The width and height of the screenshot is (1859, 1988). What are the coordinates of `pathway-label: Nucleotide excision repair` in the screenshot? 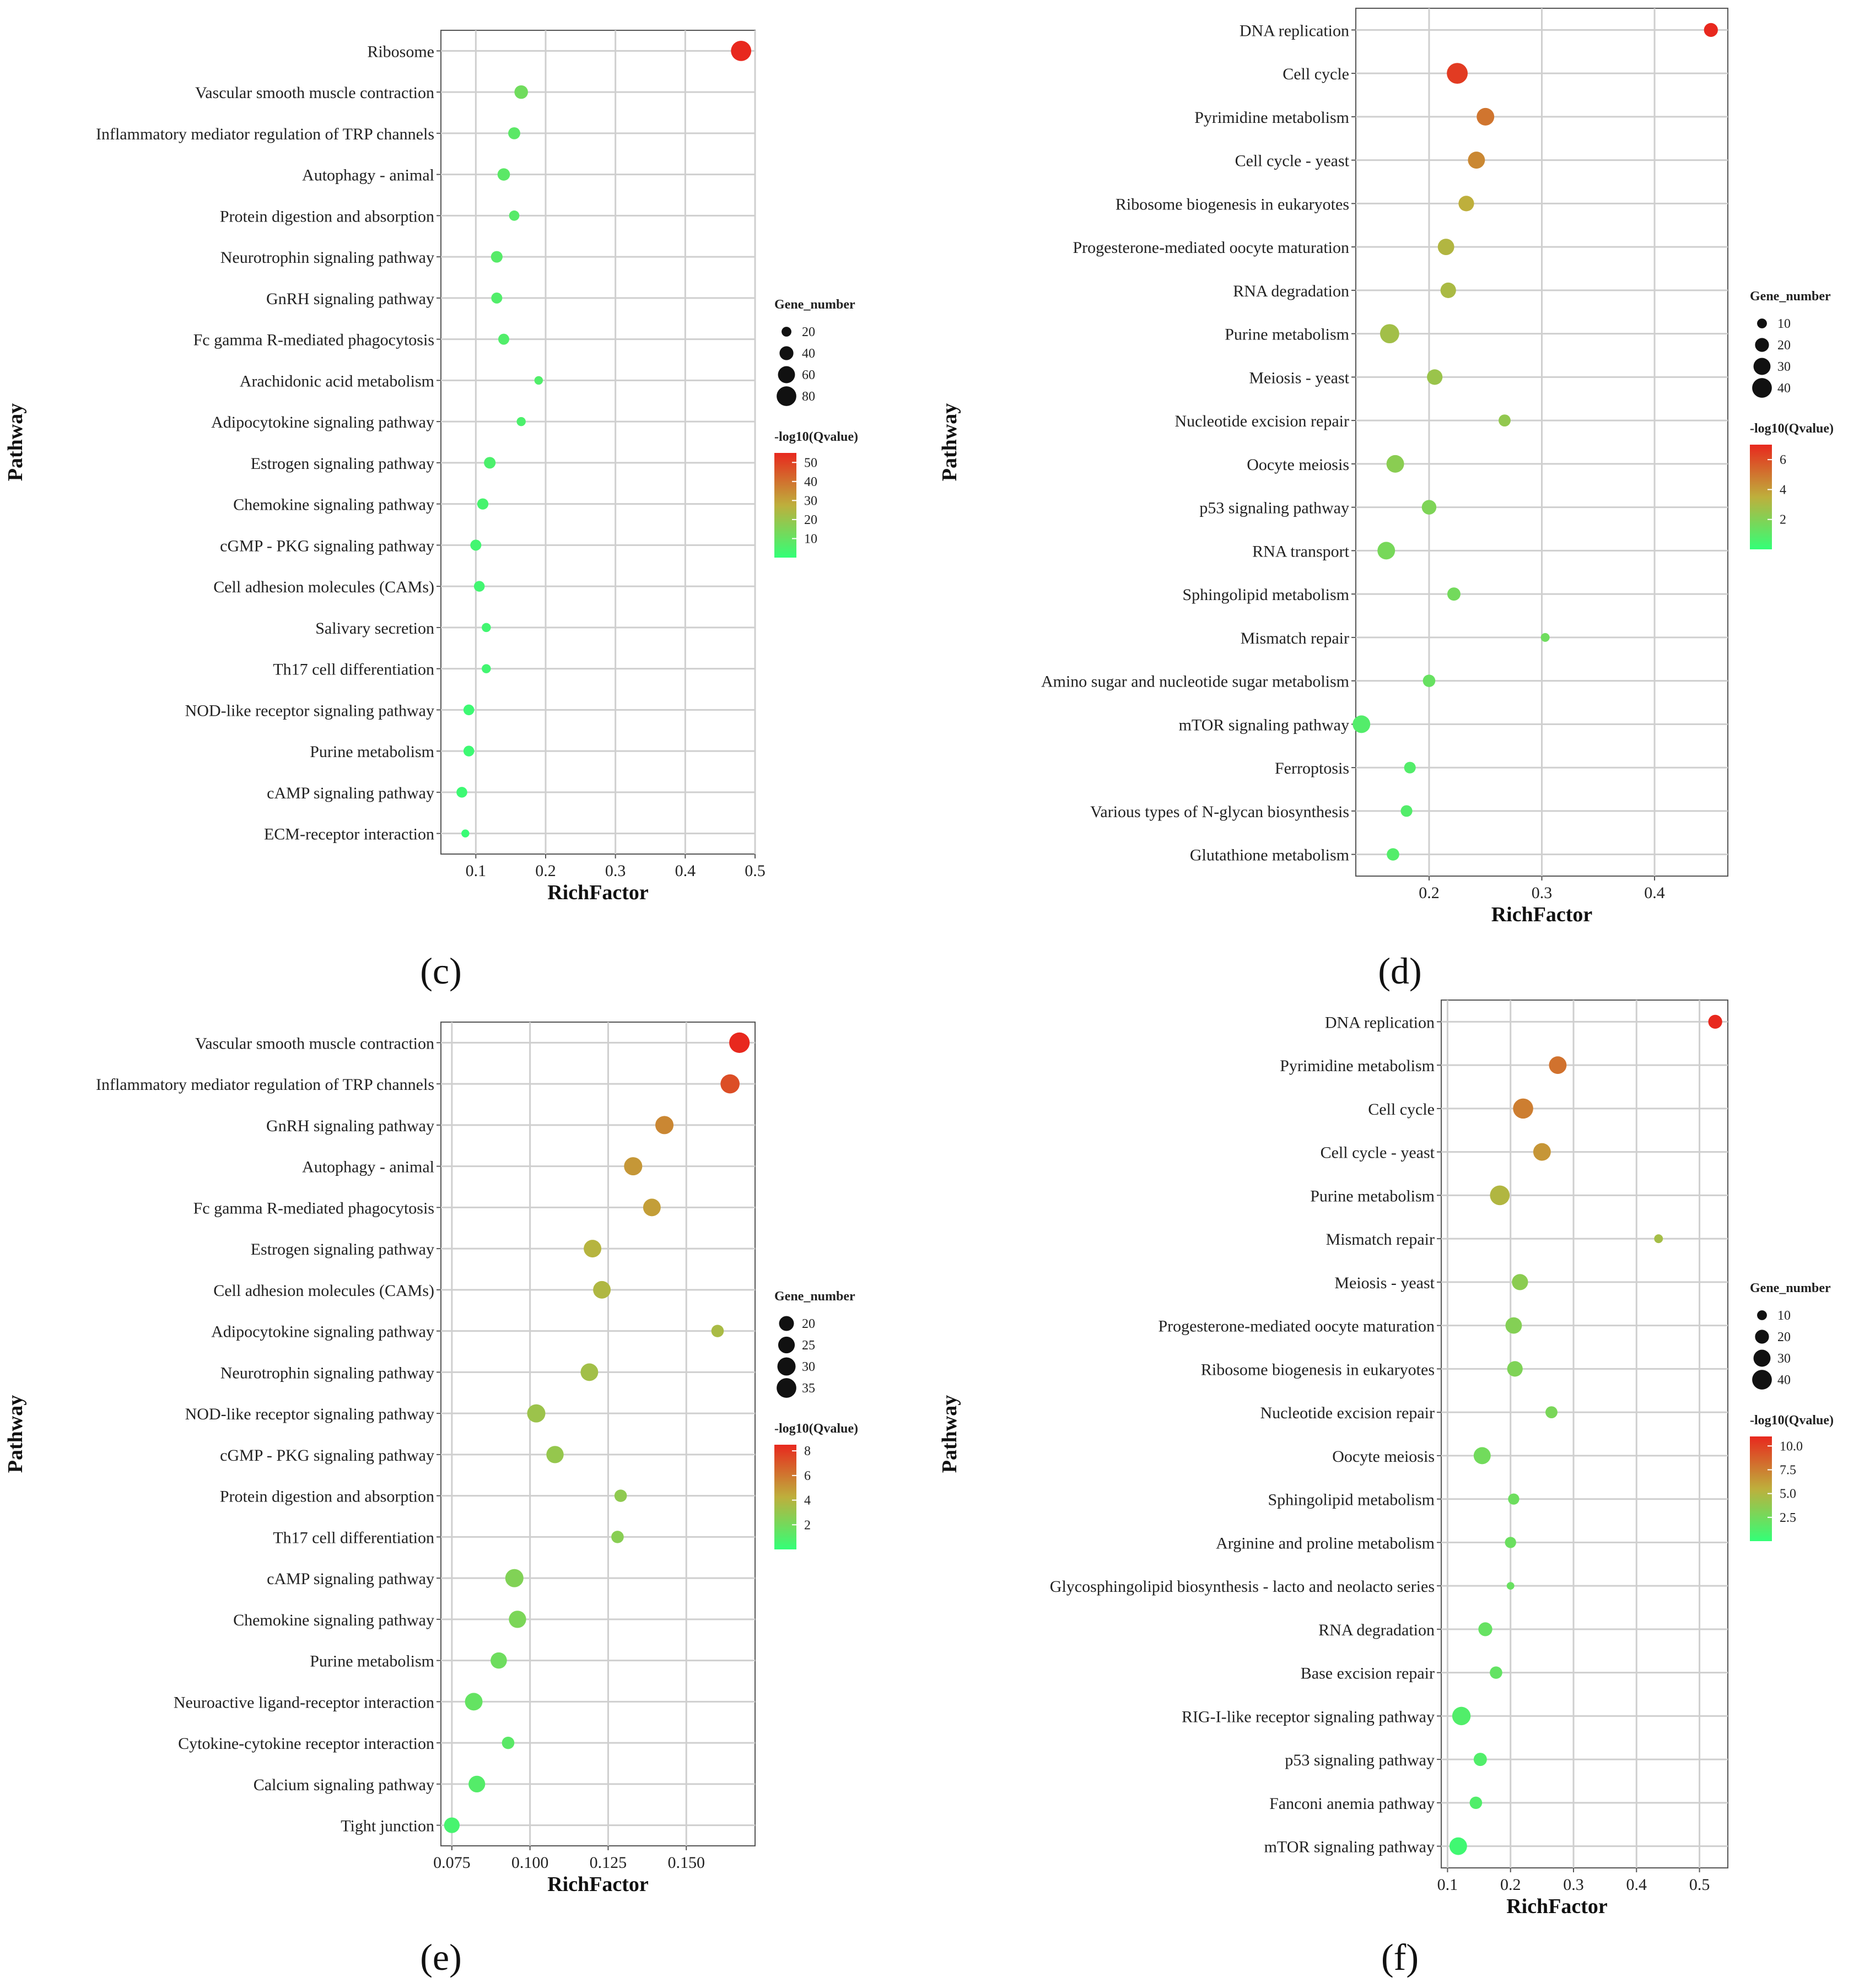 It's located at (1262, 421).